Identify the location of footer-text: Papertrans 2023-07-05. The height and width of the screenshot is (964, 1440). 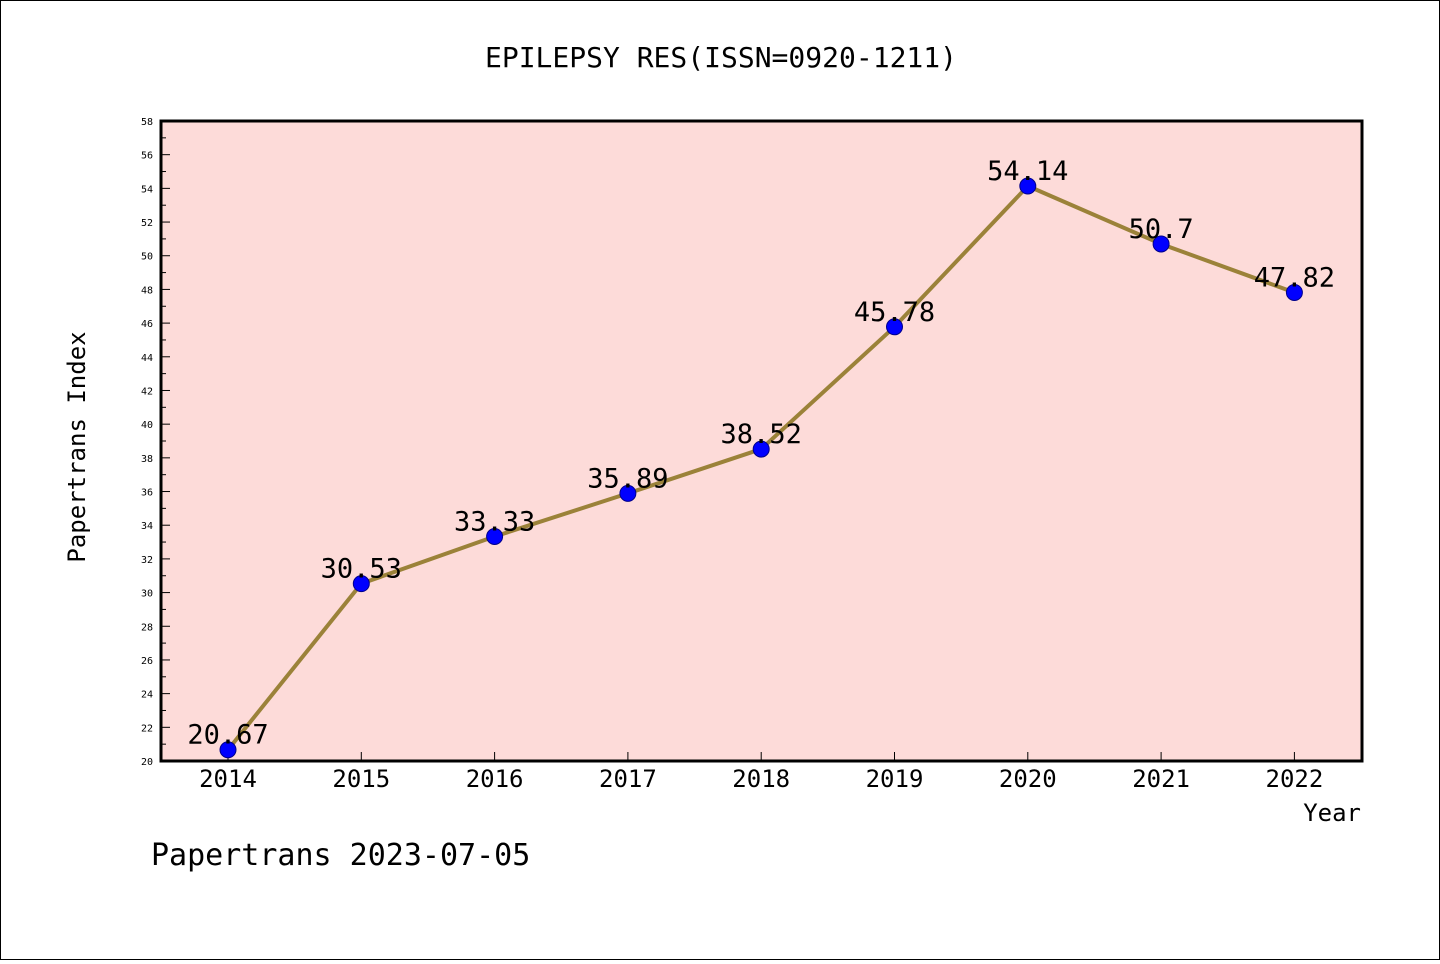
(340, 855).